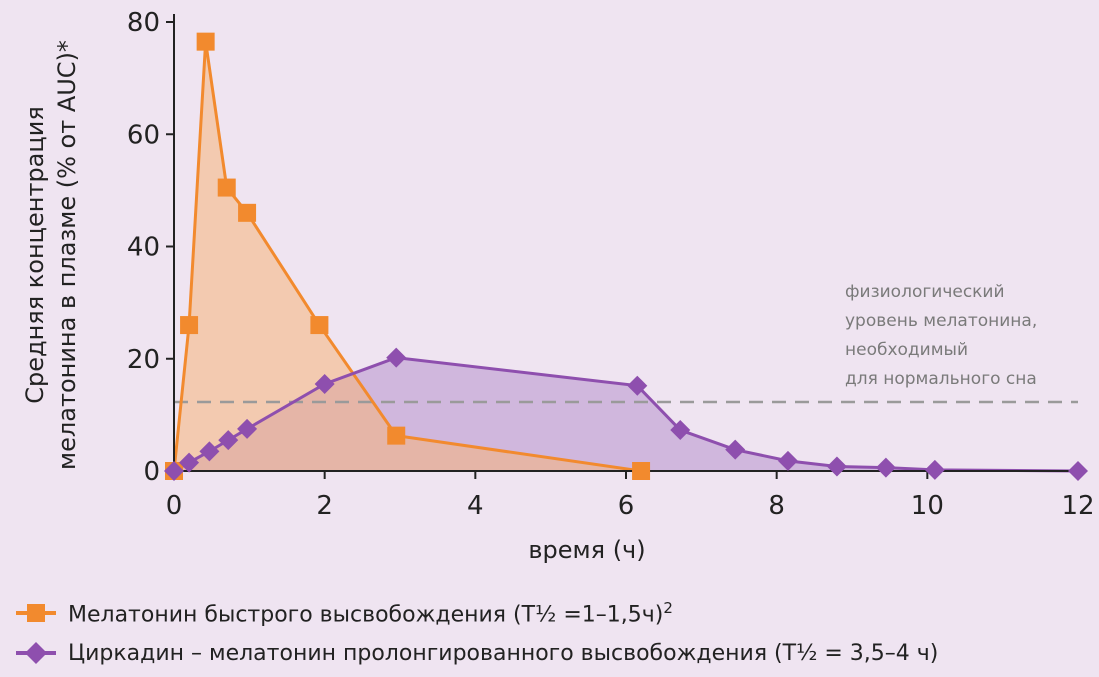 The width and height of the screenshot is (1099, 677). Describe the element at coordinates (475, 506) in the screenshot. I see `x-tick-label: 4` at that location.